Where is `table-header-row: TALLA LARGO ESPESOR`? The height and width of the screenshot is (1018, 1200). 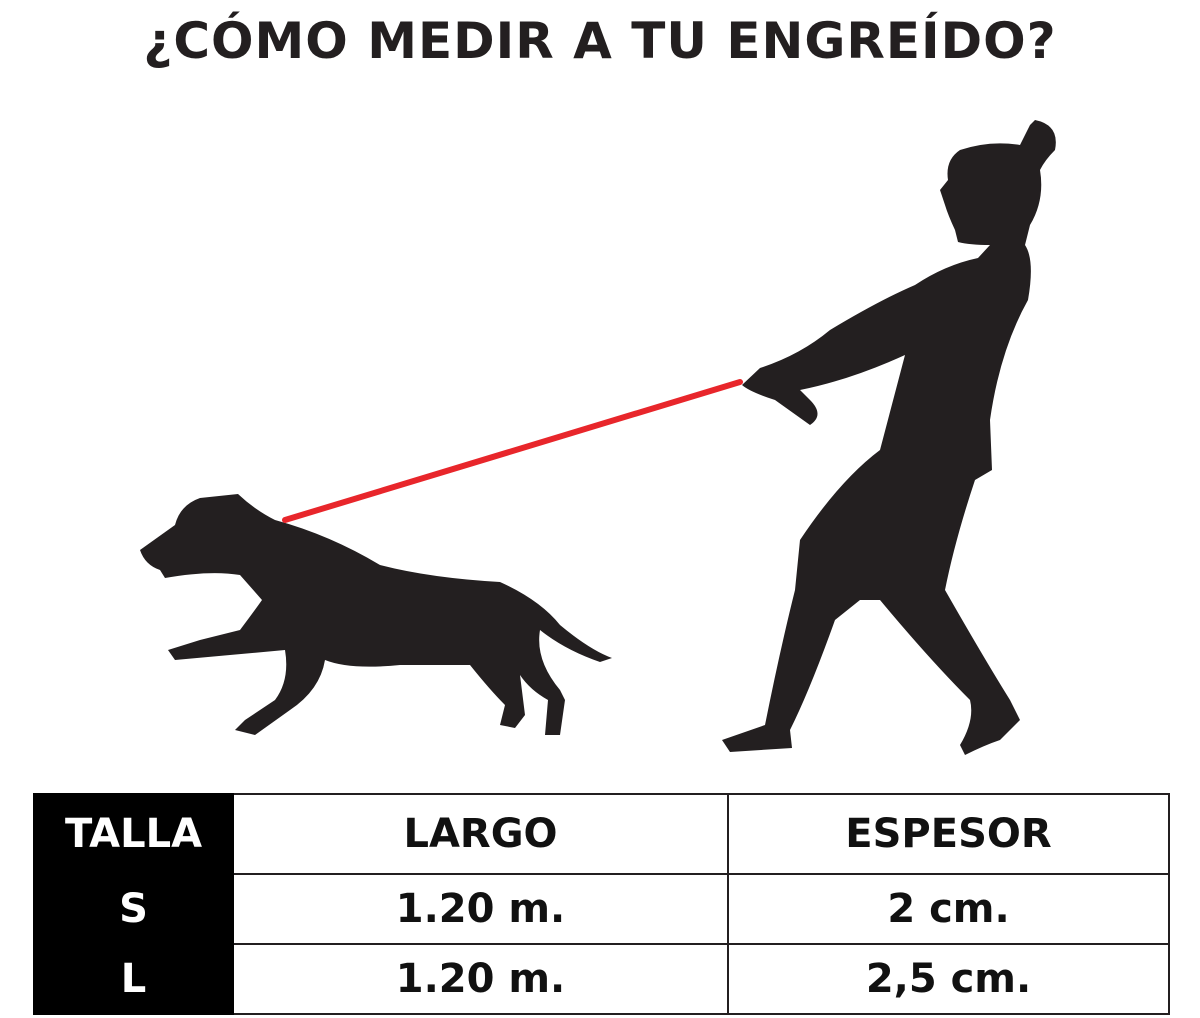
table-header-row: TALLA LARGO ESPESOR is located at coordinates (601, 834).